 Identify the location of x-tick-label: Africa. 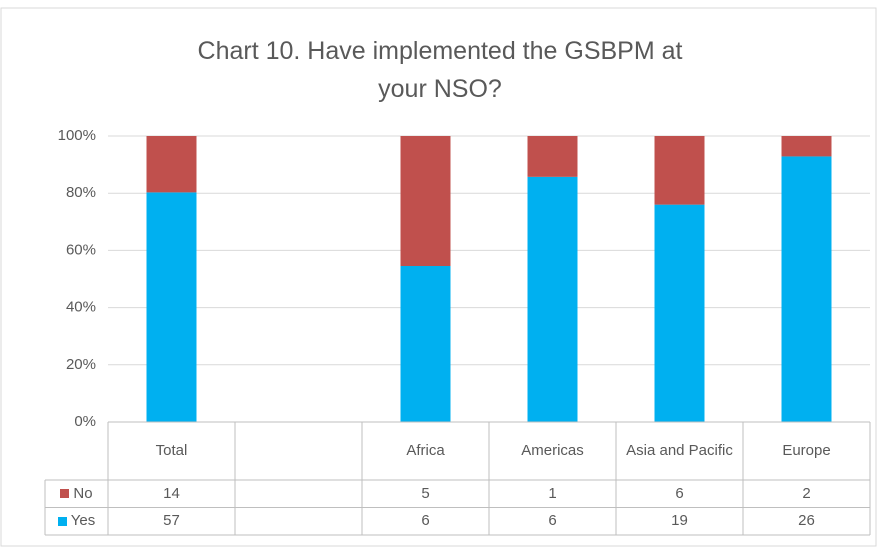
(425, 450).